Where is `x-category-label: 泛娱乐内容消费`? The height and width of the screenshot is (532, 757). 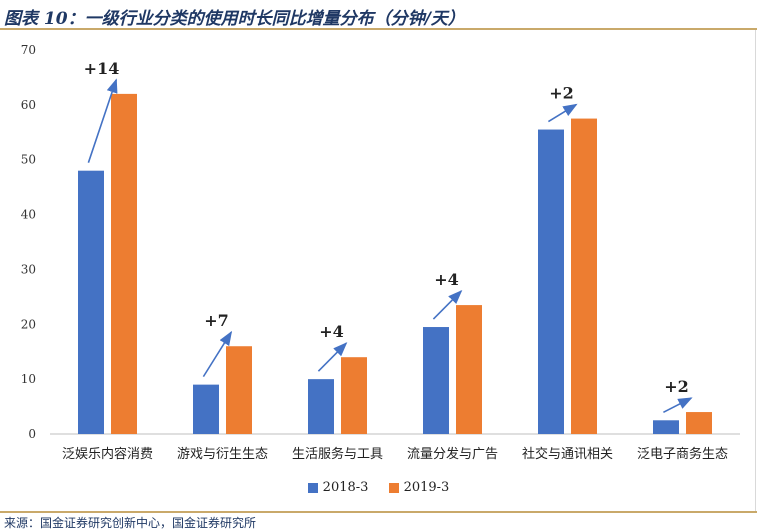 x-category-label: 泛娱乐内容消费 is located at coordinates (107, 454).